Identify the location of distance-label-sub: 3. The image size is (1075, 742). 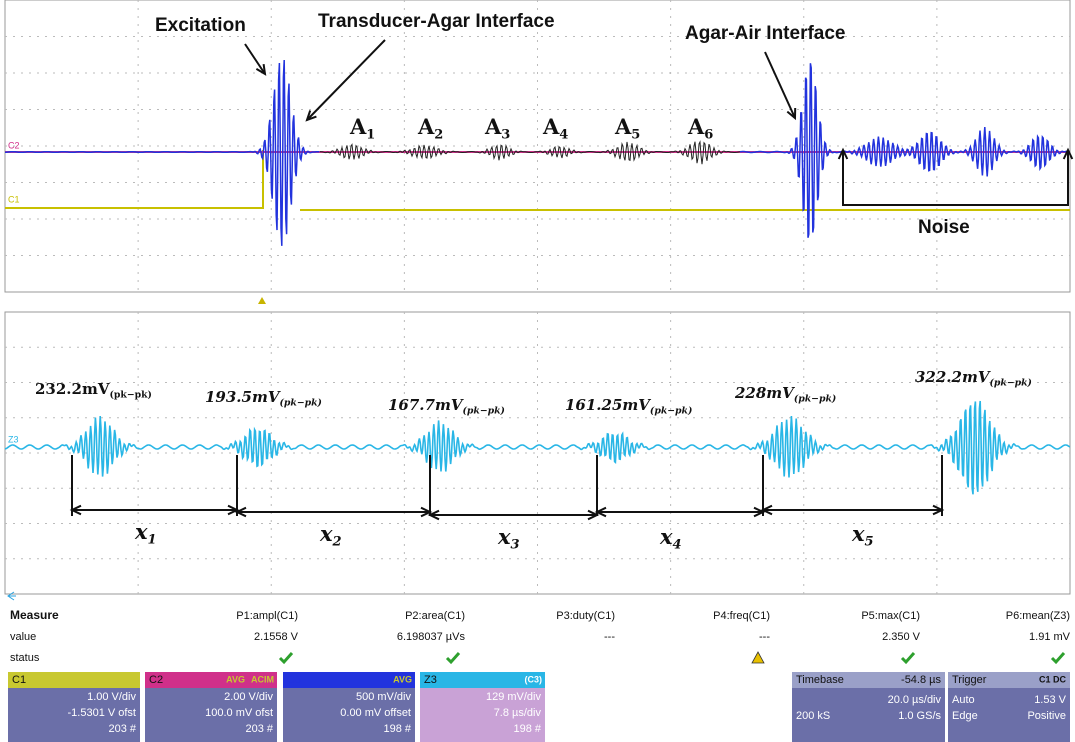
(515, 544).